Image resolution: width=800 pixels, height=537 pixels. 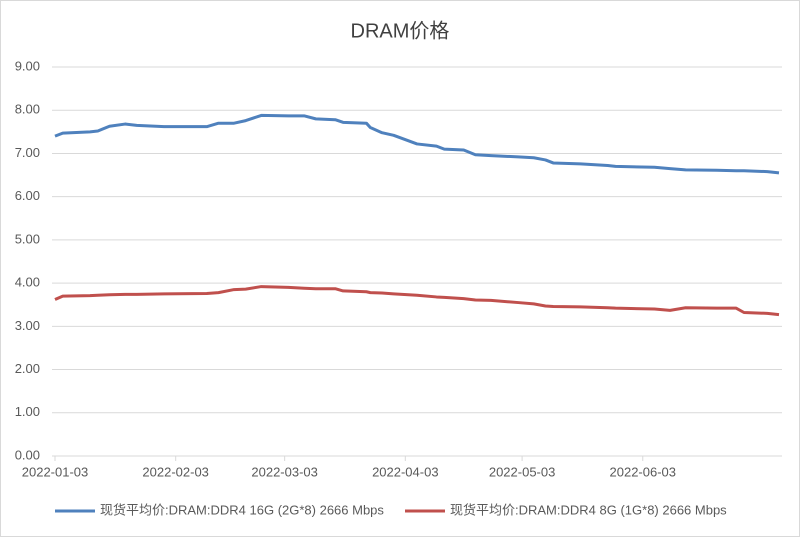 What do you see at coordinates (405, 471) in the screenshot?
I see `x-tick-label: 2022-04-03` at bounding box center [405, 471].